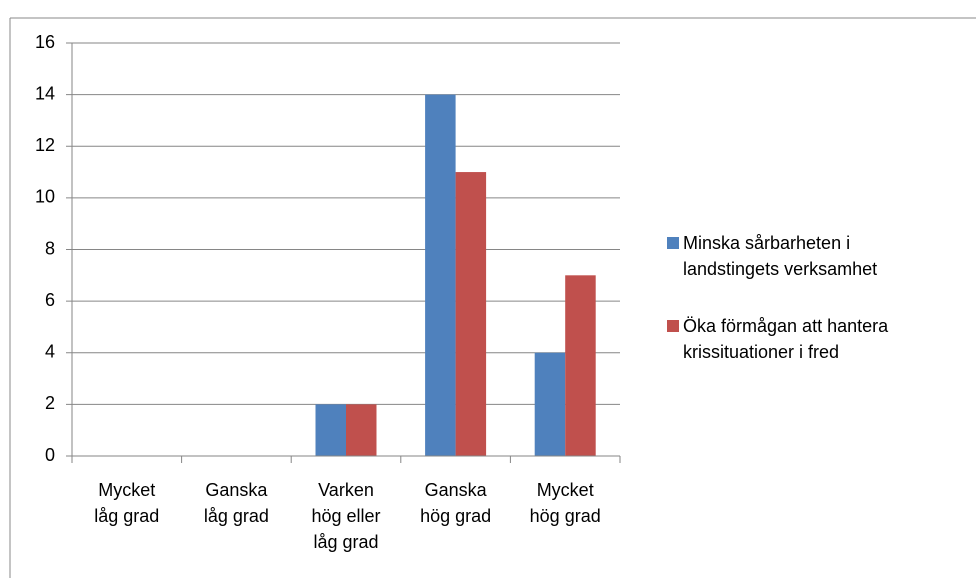  I want to click on y-tick-label: 12, so click(45, 145).